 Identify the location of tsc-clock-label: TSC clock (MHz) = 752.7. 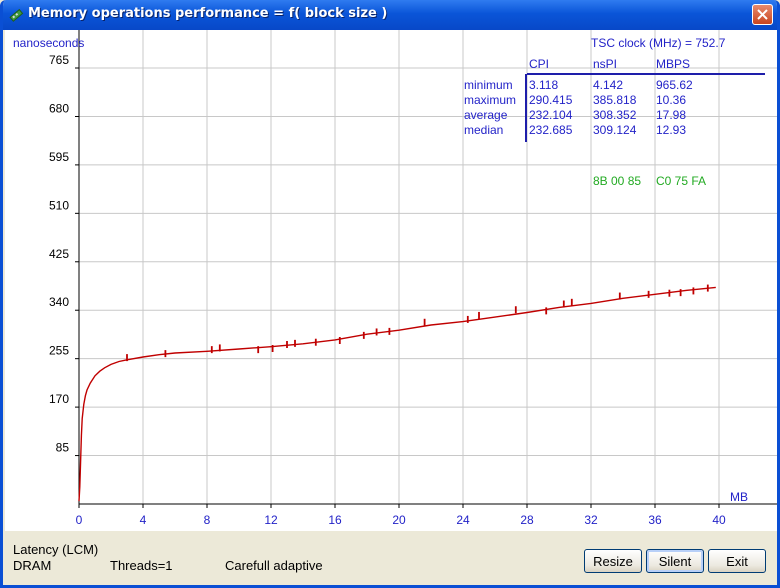
(658, 43).